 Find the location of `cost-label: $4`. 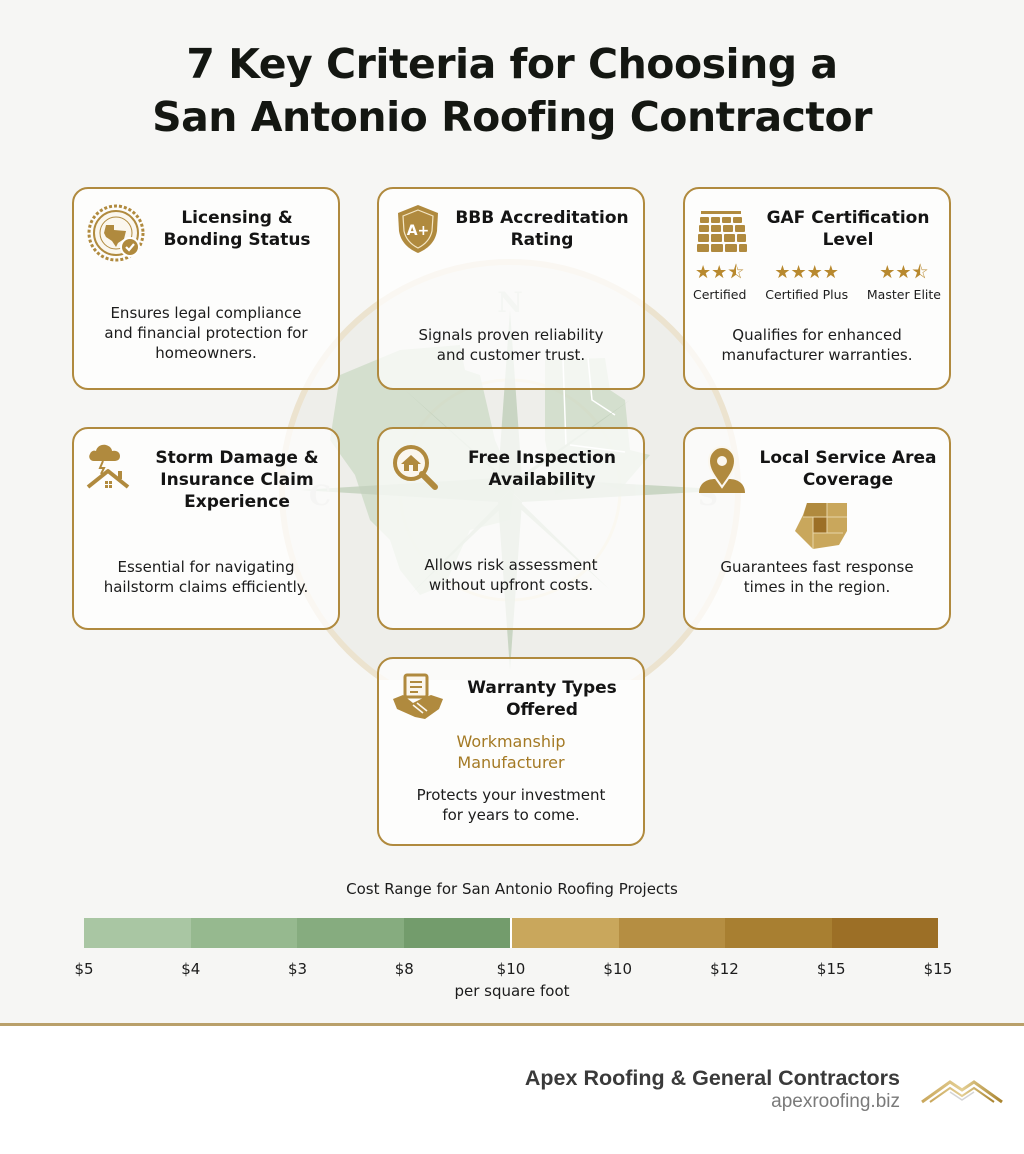

cost-label: $4 is located at coordinates (191, 969).